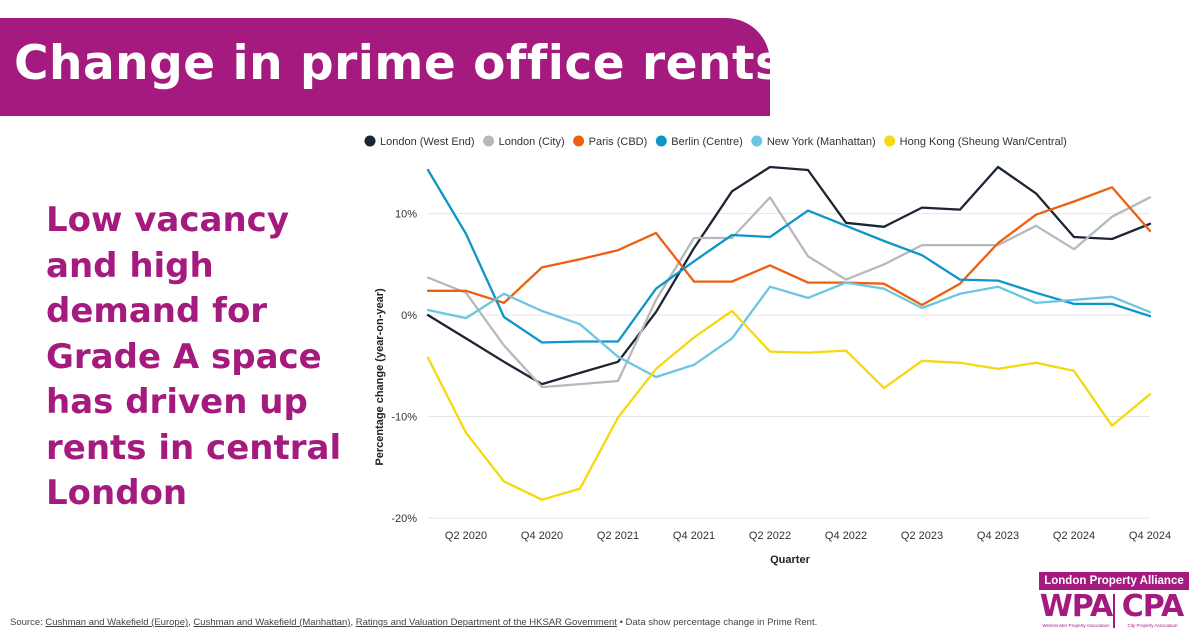 The image size is (1200, 638). What do you see at coordinates (789, 330) in the screenshot?
I see `series-line-new-york-manhattan` at bounding box center [789, 330].